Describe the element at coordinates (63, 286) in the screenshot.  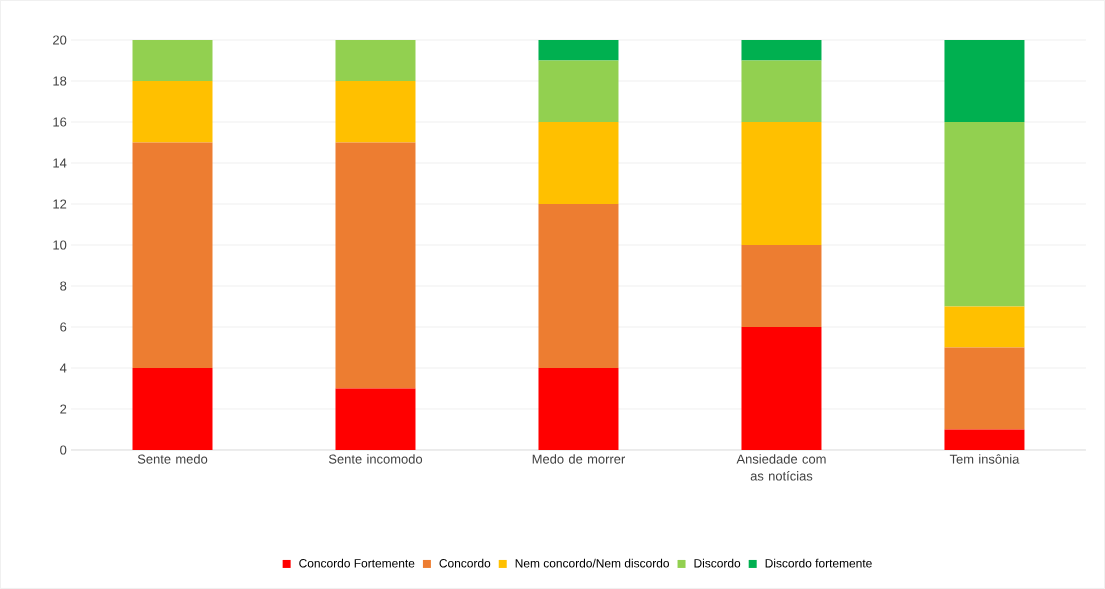
I see `y-tick-label: 8` at that location.